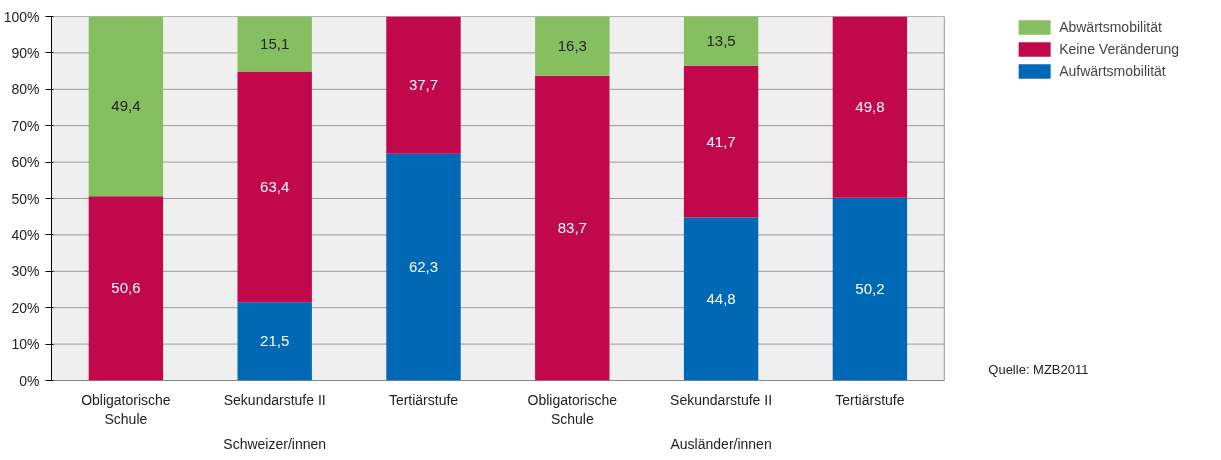 This screenshot has width=1221, height=460. What do you see at coordinates (25, 271) in the screenshot?
I see `y-tick-label: 30%` at bounding box center [25, 271].